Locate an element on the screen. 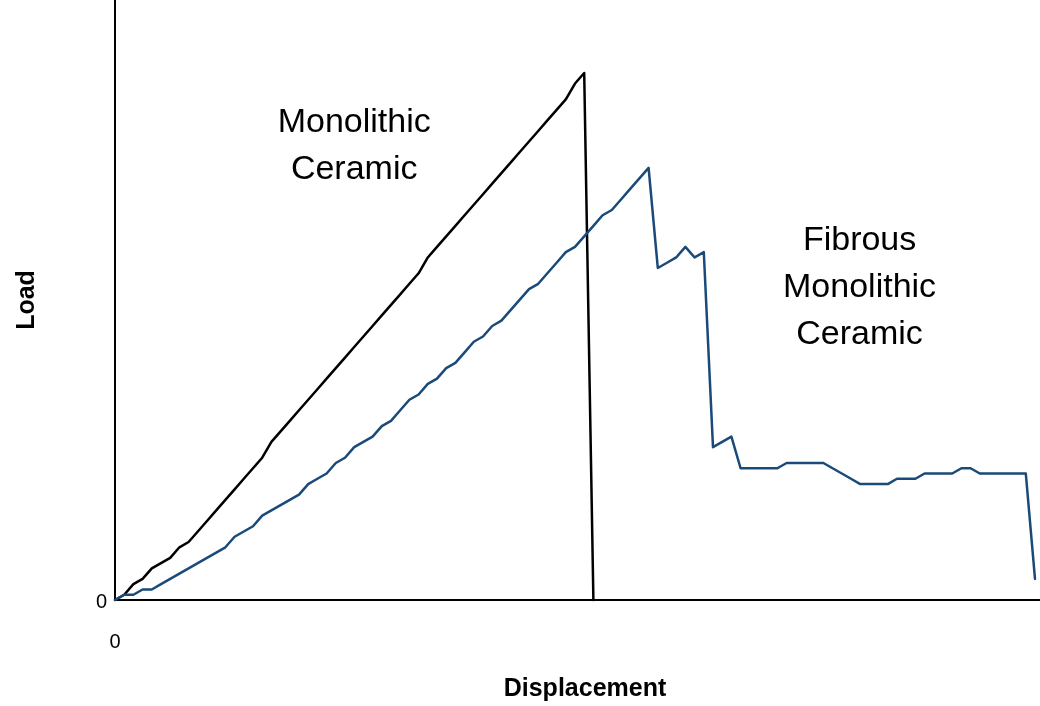 The width and height of the screenshot is (1040, 706). text: Fibrous Monolithic Ceramic is located at coordinates (860, 284).